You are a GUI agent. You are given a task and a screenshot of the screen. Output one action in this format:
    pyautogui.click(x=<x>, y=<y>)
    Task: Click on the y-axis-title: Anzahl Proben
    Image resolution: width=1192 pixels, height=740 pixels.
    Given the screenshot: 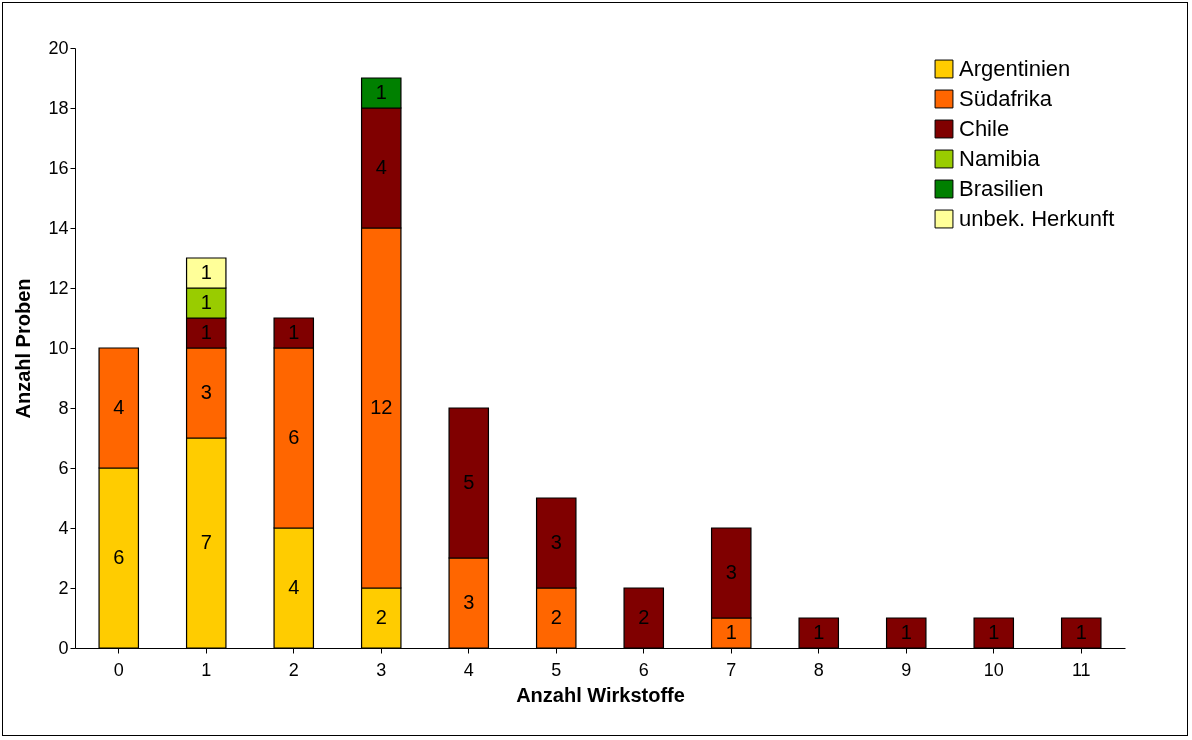 What is the action you would take?
    pyautogui.click(x=23, y=348)
    